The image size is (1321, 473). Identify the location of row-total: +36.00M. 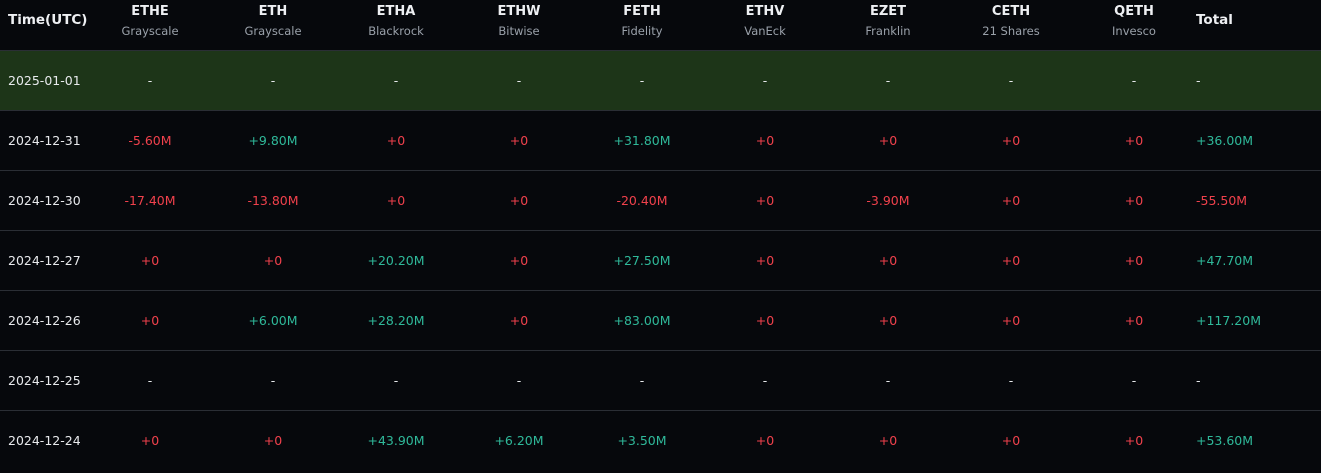
(1225, 140).